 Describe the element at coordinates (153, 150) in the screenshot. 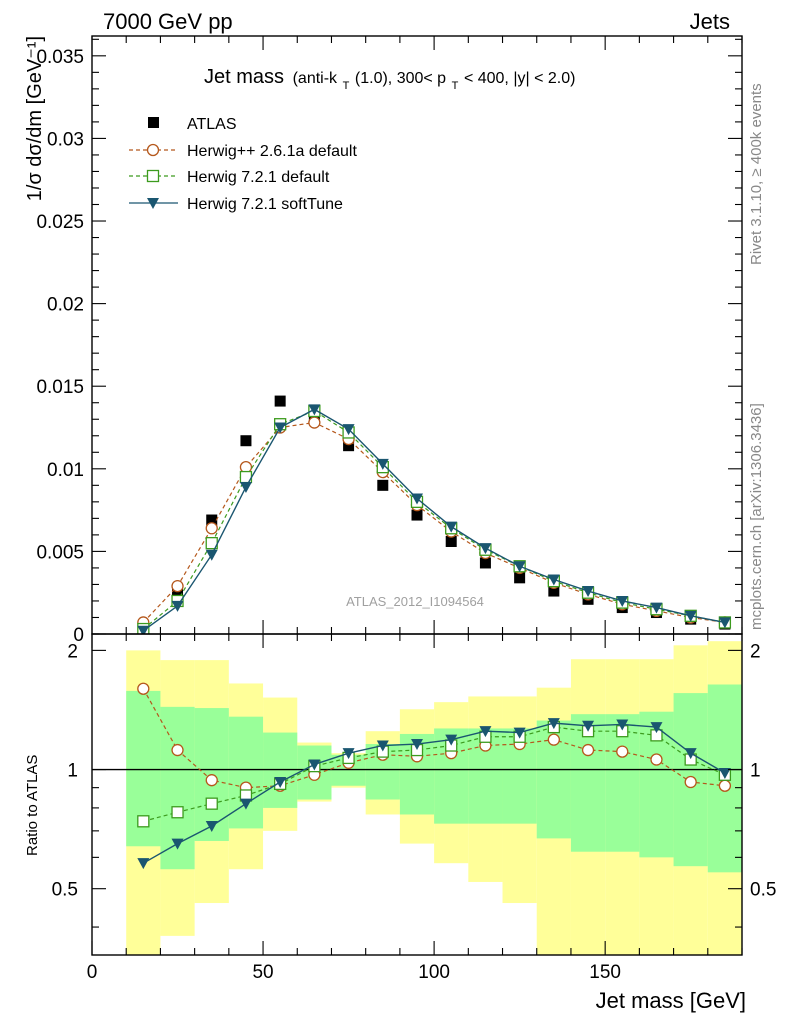

I see `legend-h261-marker` at that location.